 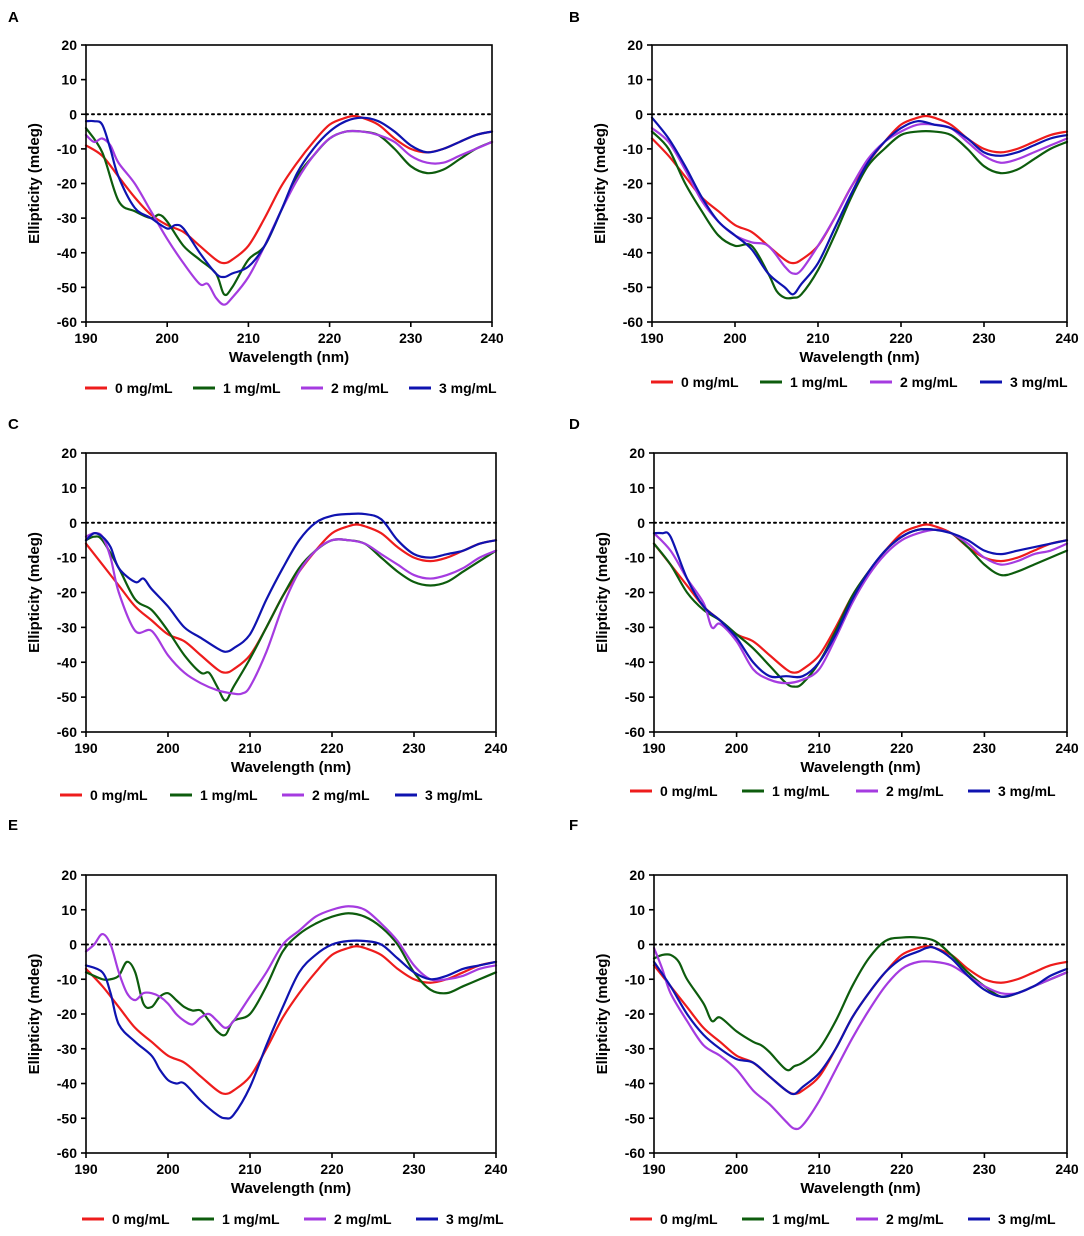 What do you see at coordinates (574, 424) in the screenshot?
I see `panel-letter: D` at bounding box center [574, 424].